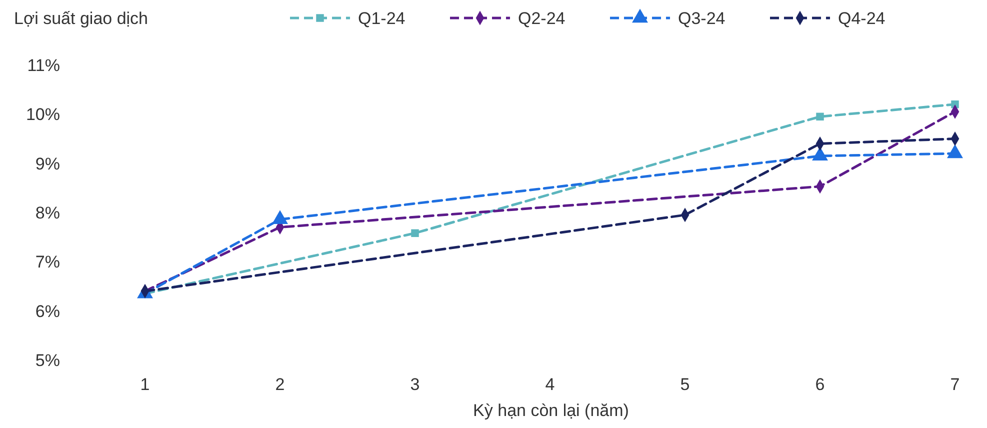  Describe the element at coordinates (955, 384) in the screenshot. I see `x-tick-label: 7` at that location.